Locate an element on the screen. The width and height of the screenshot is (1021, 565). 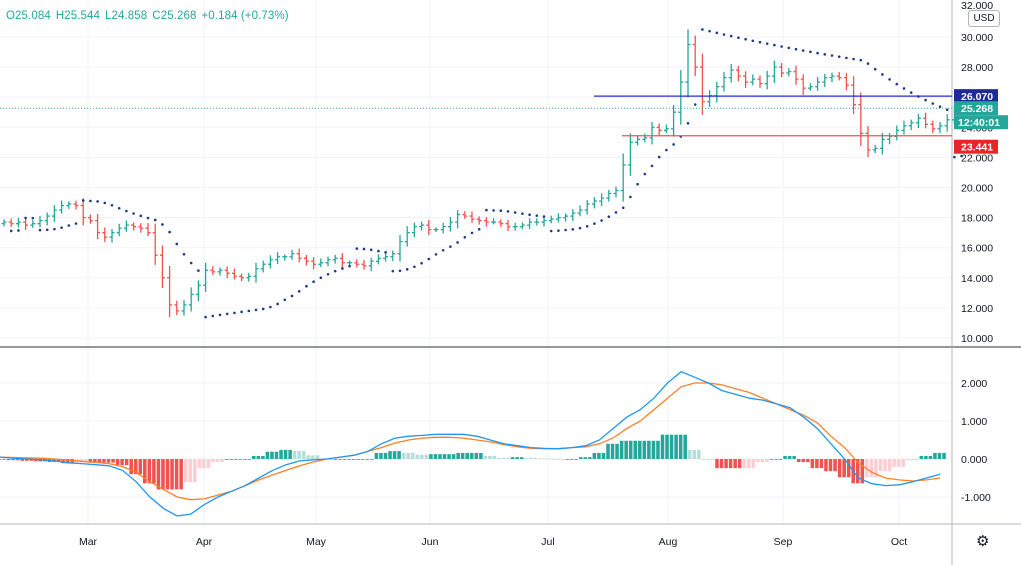
legend-change: +0.184 (+0.73%) is located at coordinates (245, 16).